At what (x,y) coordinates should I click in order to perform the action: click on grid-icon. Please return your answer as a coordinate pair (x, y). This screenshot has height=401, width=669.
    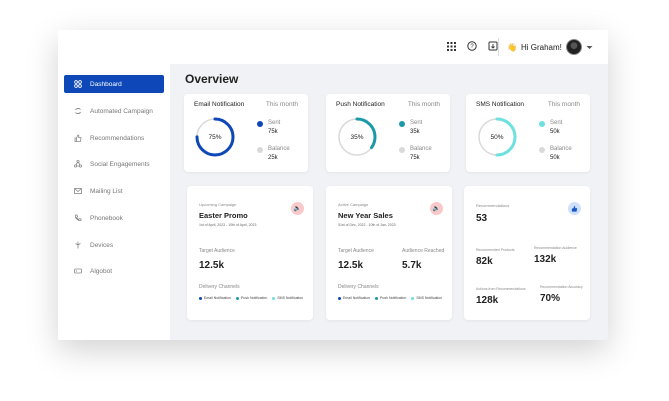
    Looking at the image, I should click on (451, 46).